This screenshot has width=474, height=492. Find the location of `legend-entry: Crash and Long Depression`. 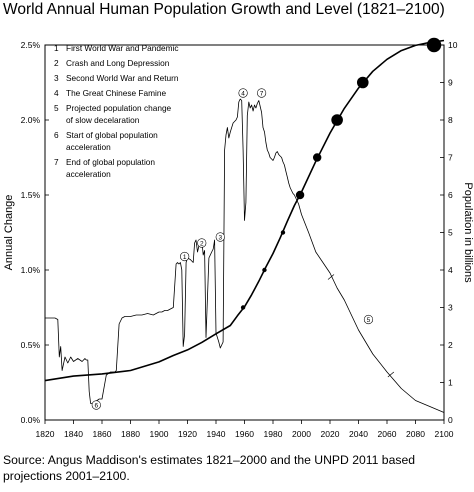

legend-entry: Crash and Long Depression is located at coordinates (118, 63).